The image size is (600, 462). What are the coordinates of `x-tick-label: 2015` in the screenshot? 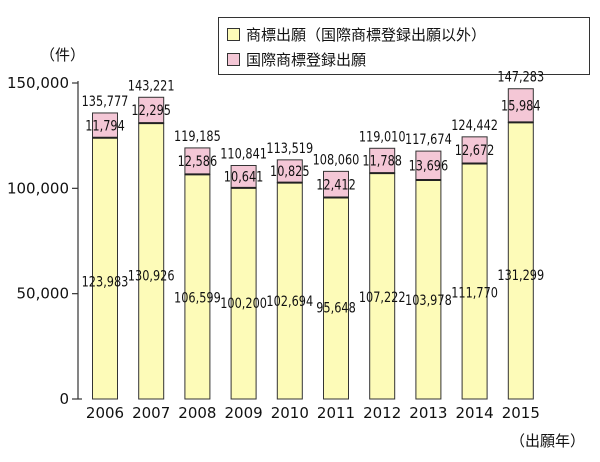 It's located at (521, 413).